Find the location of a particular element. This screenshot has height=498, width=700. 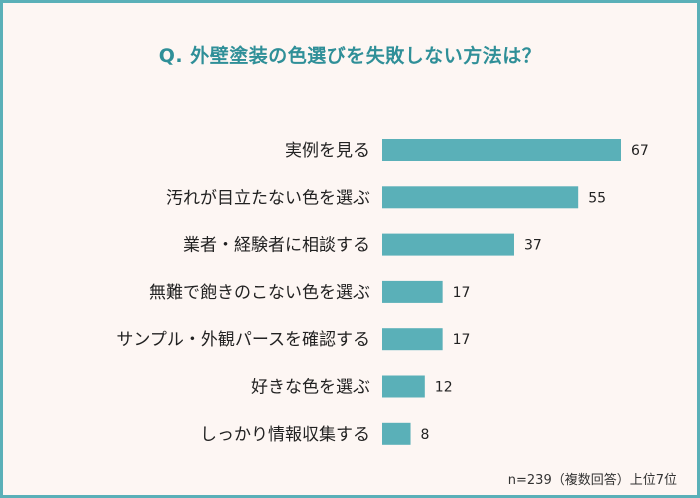

category-label: 好きな色を選ぶ is located at coordinates (310, 388).